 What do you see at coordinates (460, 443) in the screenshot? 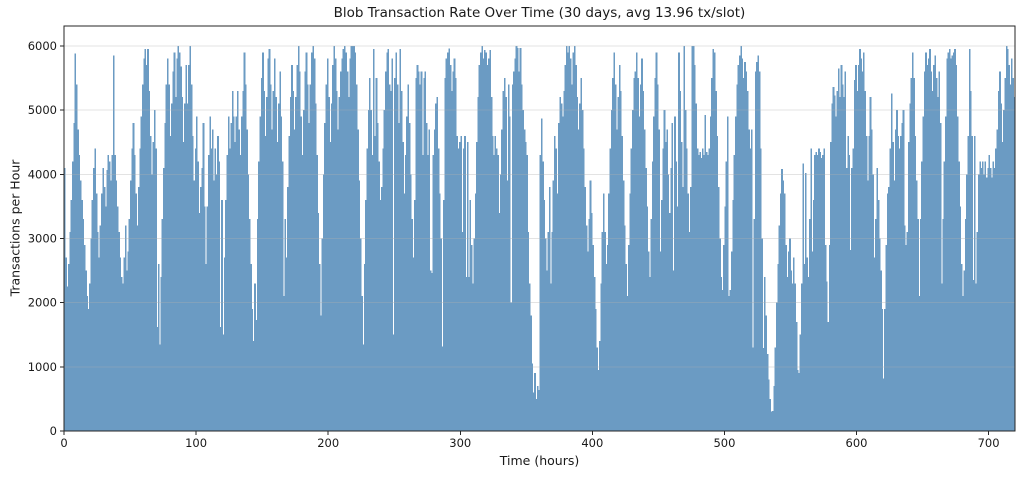
I see `x-tick-label: 300` at bounding box center [460, 443].